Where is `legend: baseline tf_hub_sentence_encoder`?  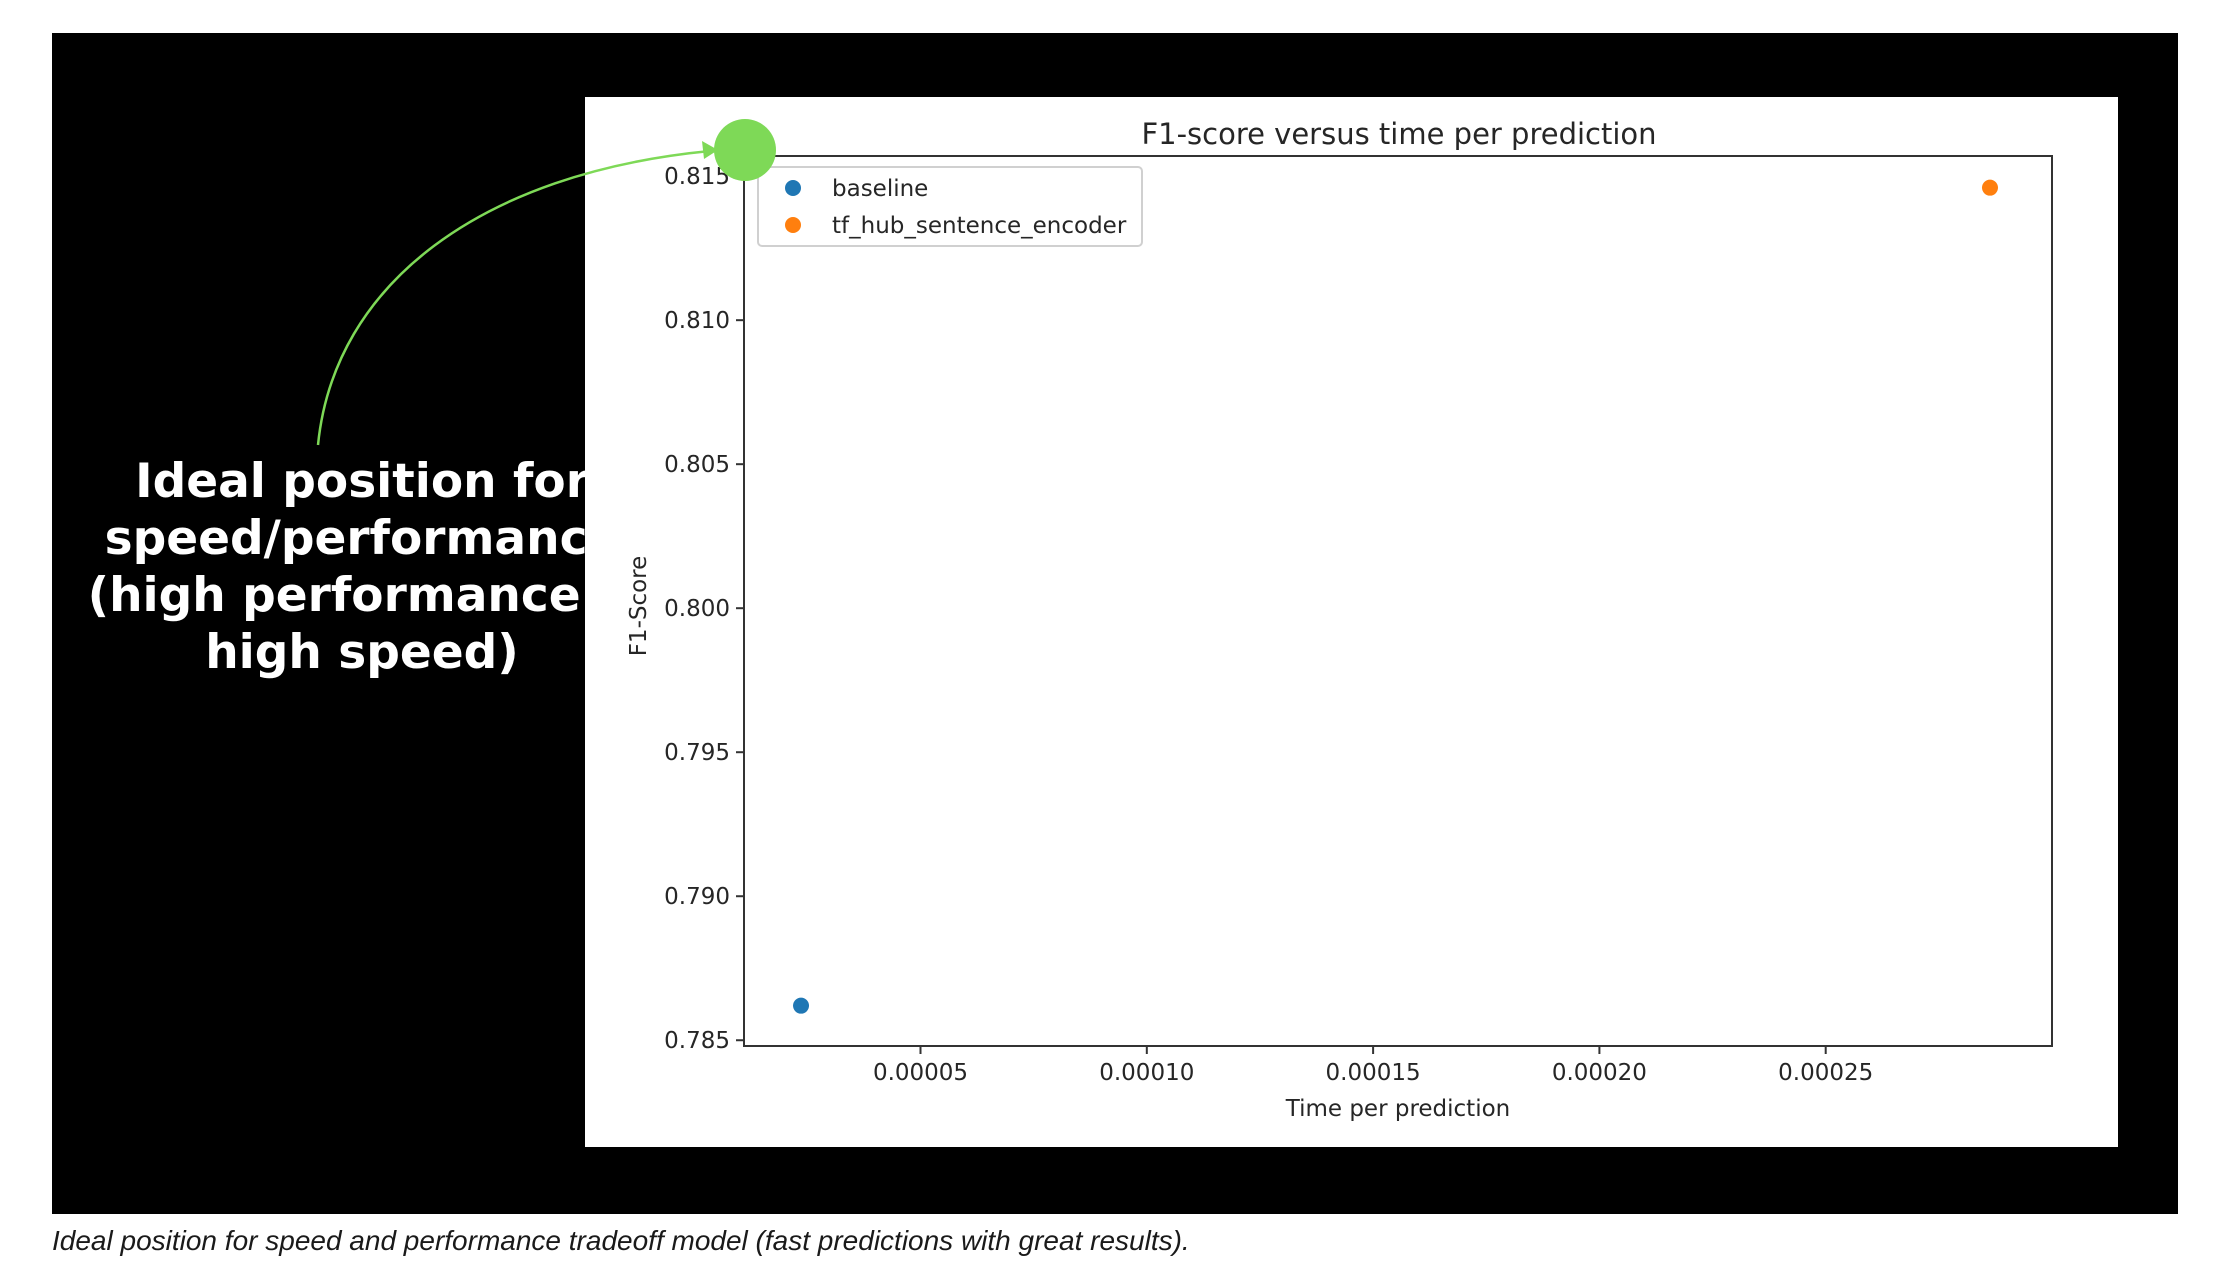
legend: baseline tf_hub_sentence_encoder is located at coordinates (950, 206).